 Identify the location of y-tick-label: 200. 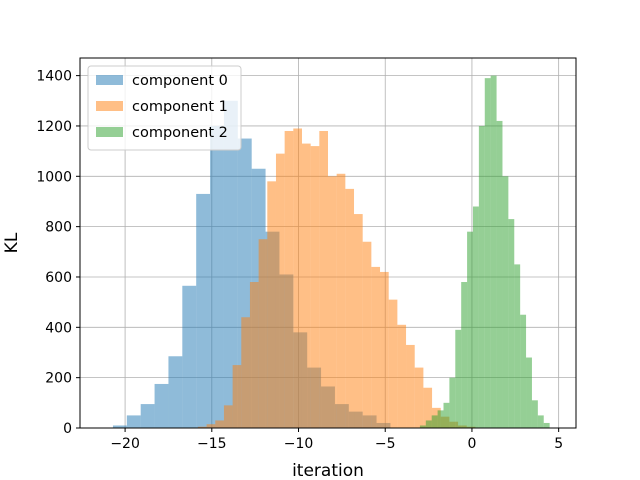
(58, 379).